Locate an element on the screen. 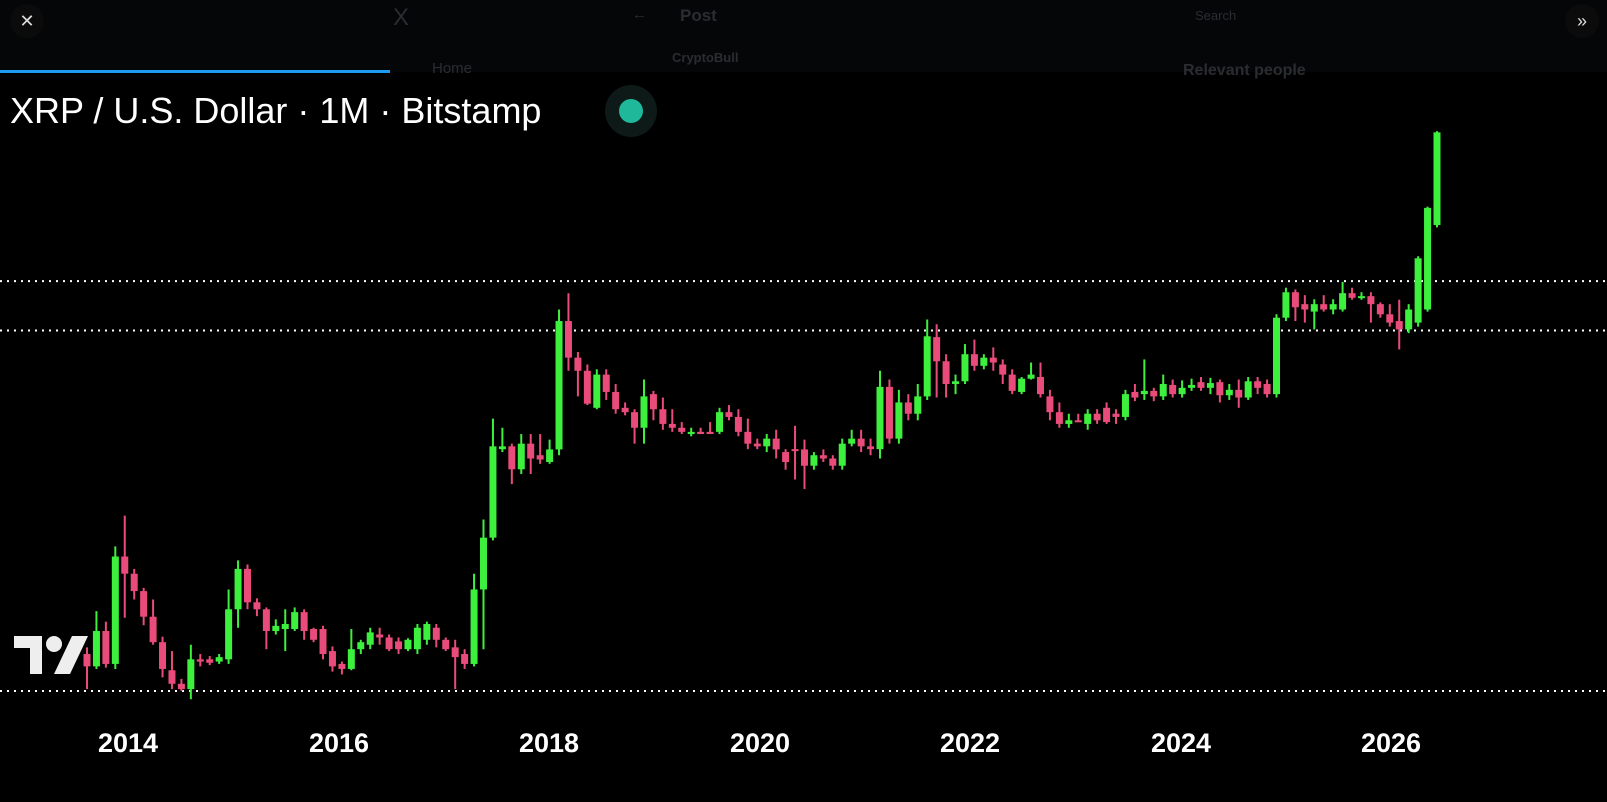 The image size is (1607, 802). expand-button: » is located at coordinates (1582, 21).